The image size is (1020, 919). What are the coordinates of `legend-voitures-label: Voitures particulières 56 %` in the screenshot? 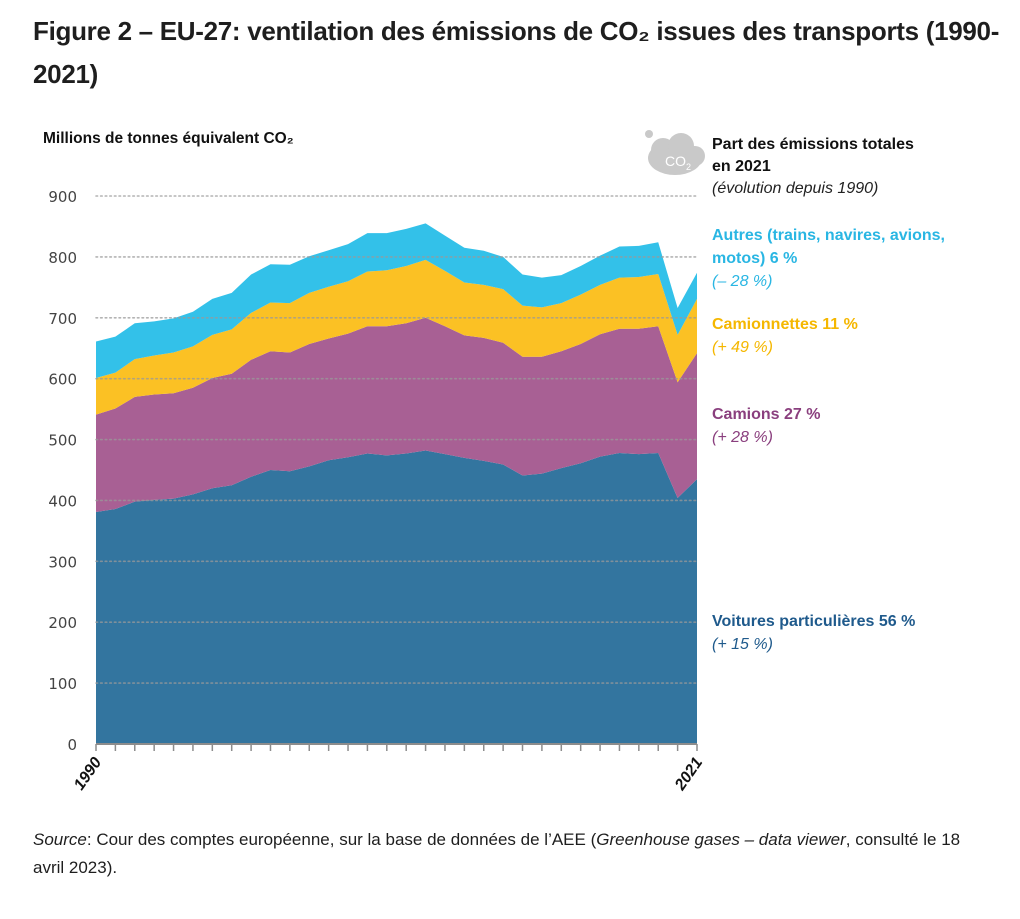 It's located at (814, 621).